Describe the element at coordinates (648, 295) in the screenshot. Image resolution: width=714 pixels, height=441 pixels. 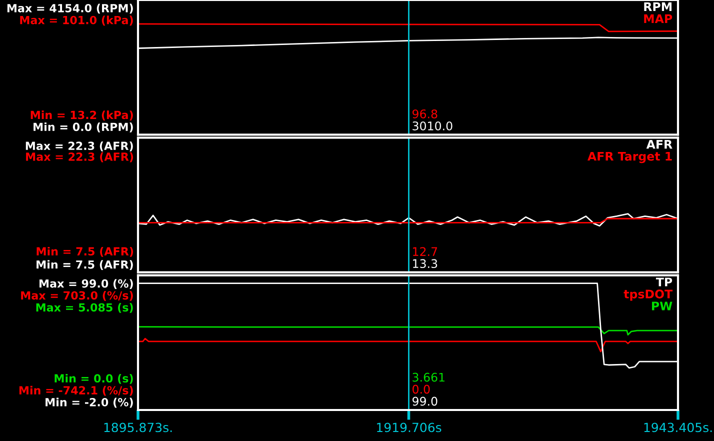
I see `text: tpsDOT` at that location.